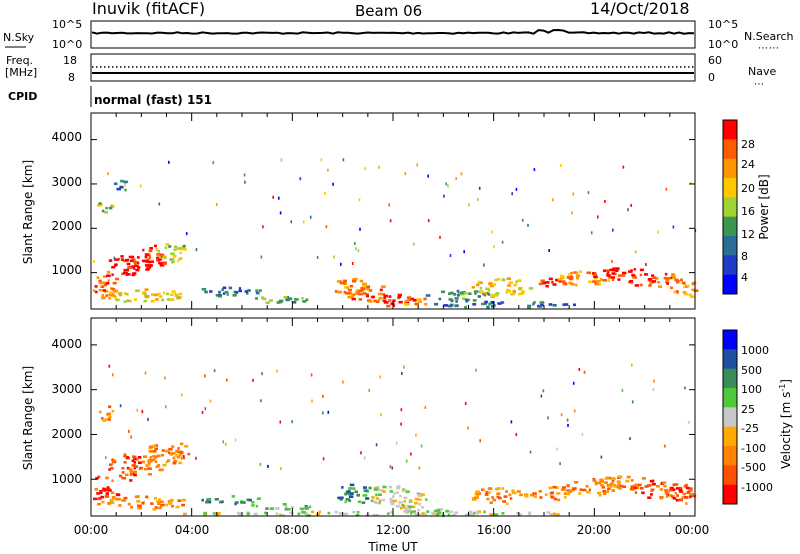  What do you see at coordinates (751, 370) in the screenshot?
I see `vel-cbar-tick-500: 500` at bounding box center [751, 370].